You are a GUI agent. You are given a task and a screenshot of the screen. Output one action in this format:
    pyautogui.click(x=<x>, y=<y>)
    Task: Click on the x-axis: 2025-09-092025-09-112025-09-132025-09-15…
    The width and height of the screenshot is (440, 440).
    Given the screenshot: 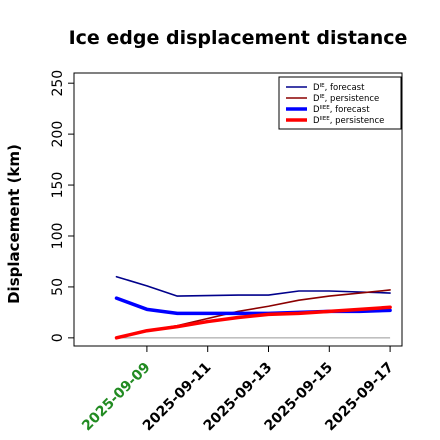 What is the action you would take?
    pyautogui.click(x=238, y=390)
    